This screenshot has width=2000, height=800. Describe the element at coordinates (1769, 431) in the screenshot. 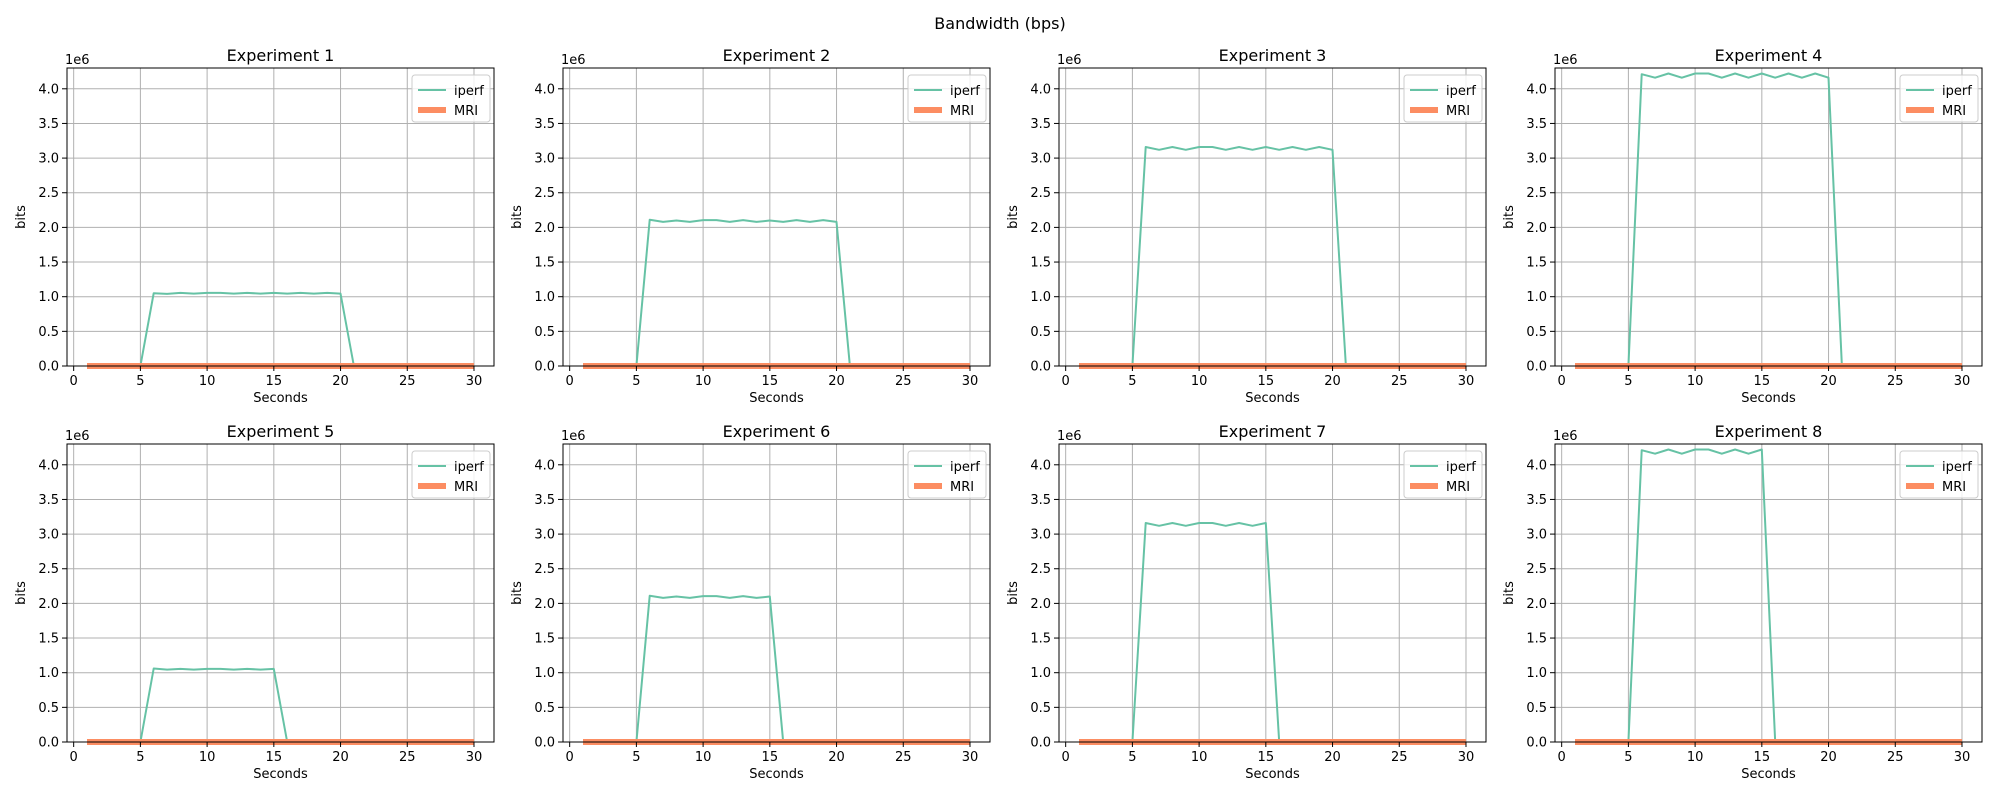

I see `subplot-title: Experiment 8` at that location.